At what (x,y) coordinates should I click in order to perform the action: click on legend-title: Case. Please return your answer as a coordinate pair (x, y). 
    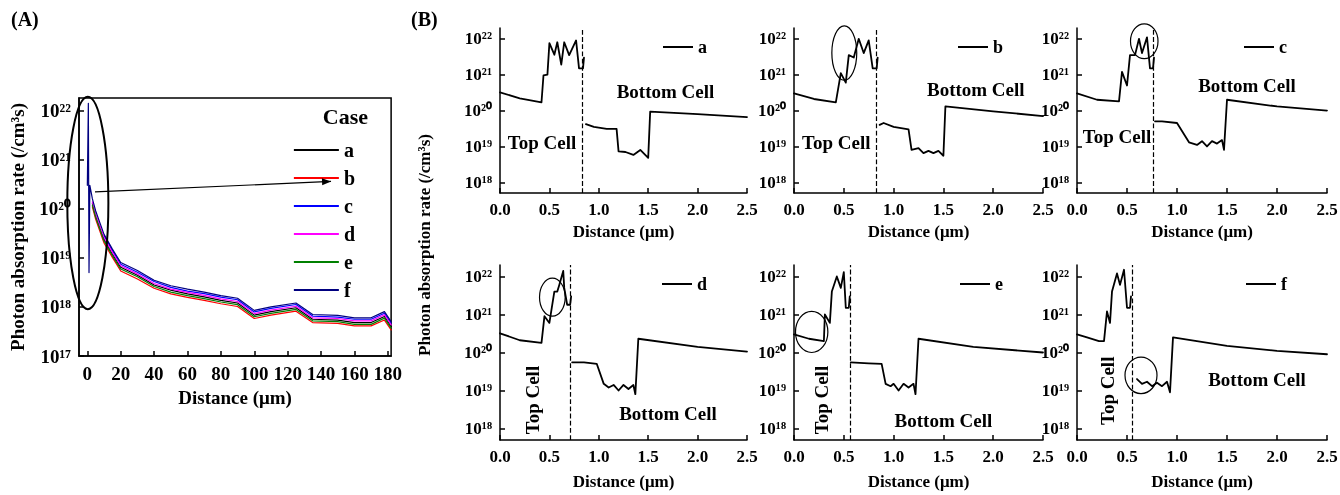
    Looking at the image, I should click on (345, 116).